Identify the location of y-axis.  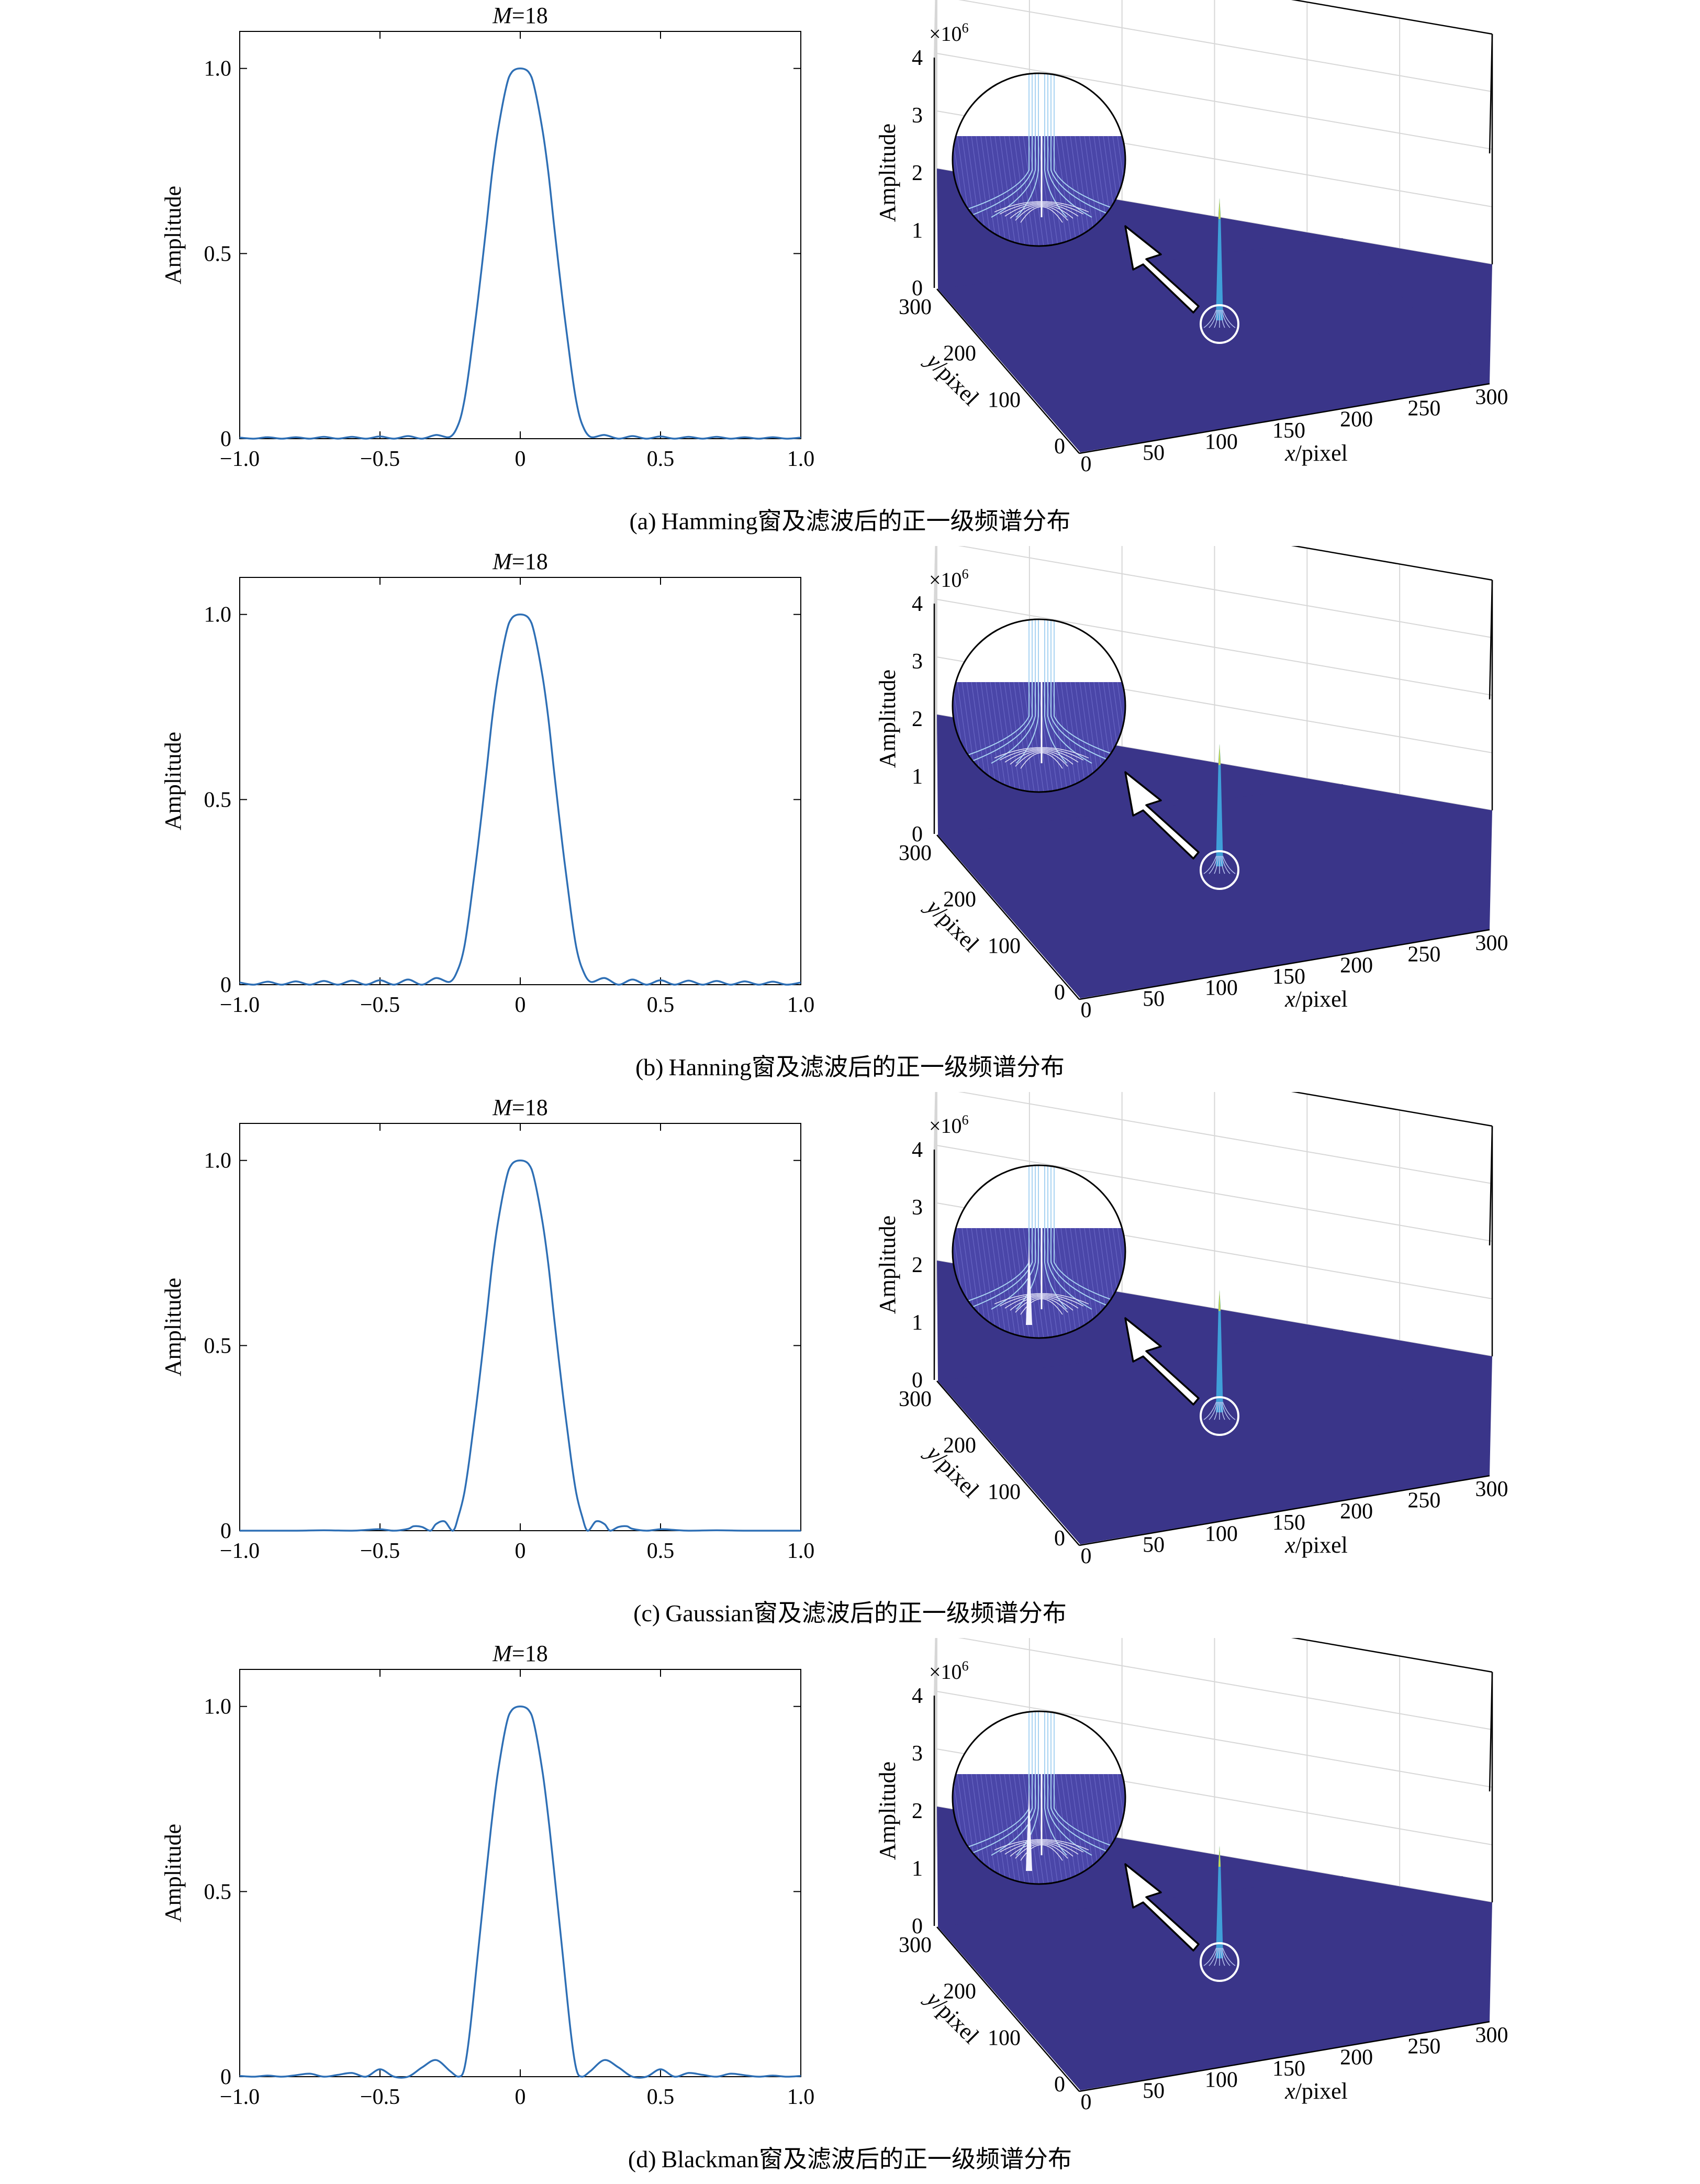
(1008, 917).